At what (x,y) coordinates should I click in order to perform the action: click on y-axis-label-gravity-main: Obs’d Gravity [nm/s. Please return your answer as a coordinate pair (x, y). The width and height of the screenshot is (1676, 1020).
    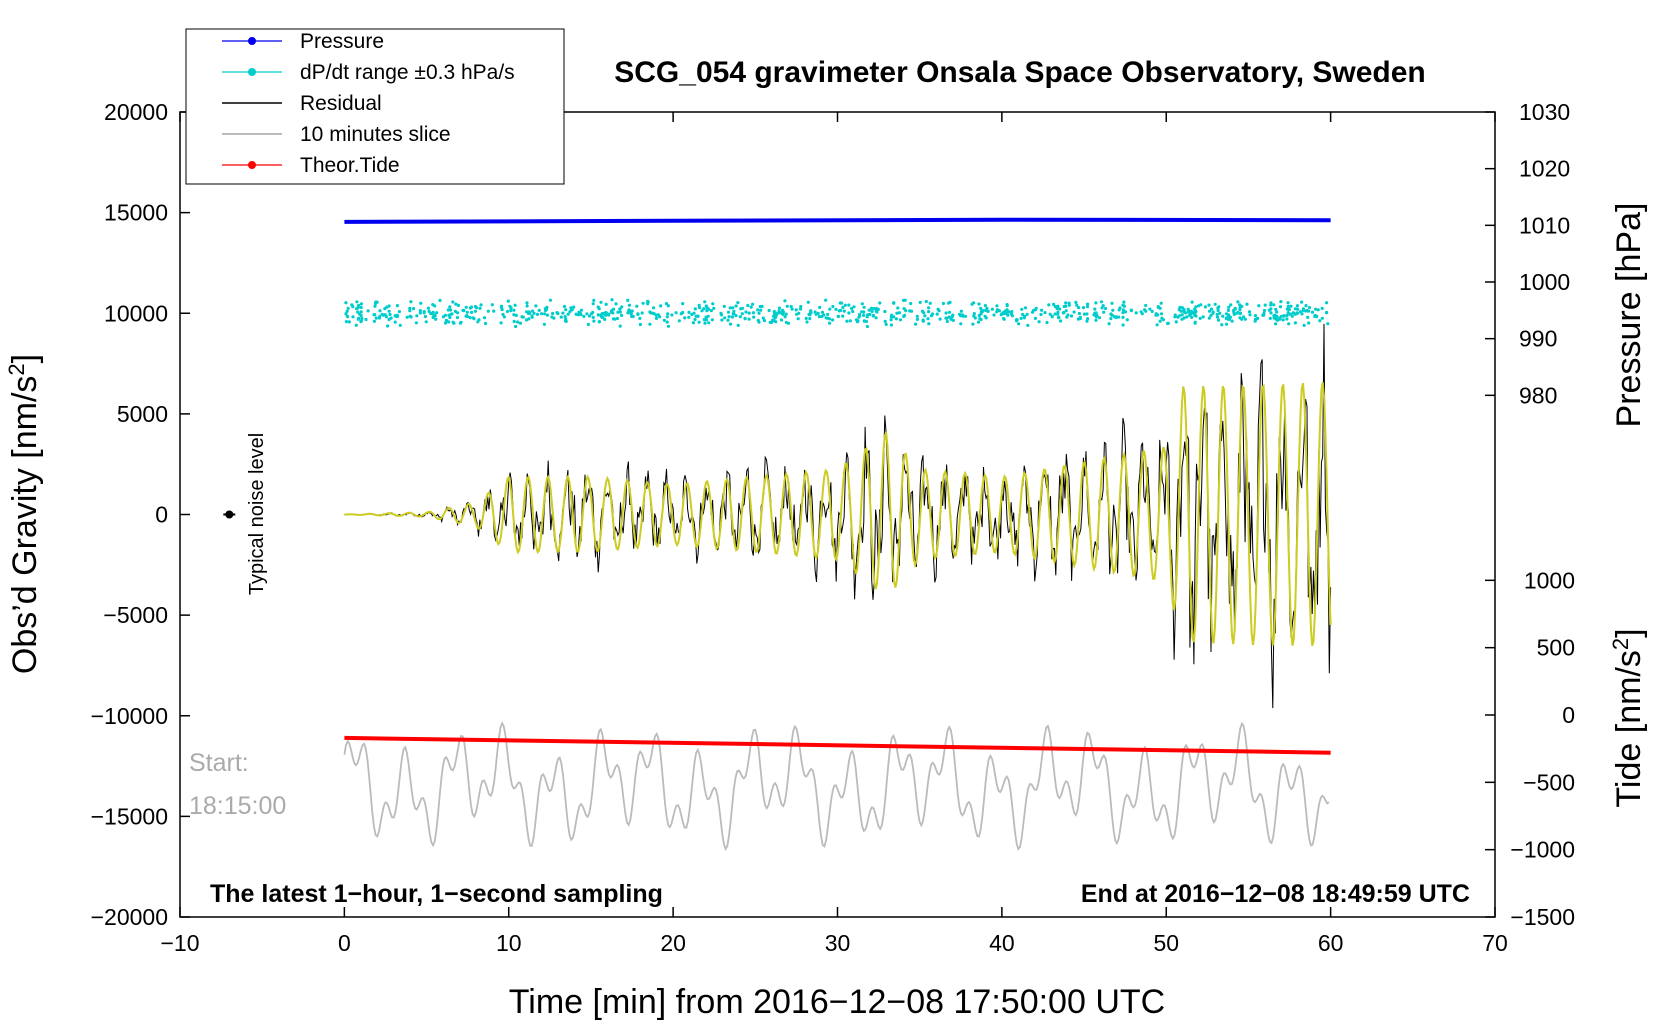
    Looking at the image, I should click on (25, 525).